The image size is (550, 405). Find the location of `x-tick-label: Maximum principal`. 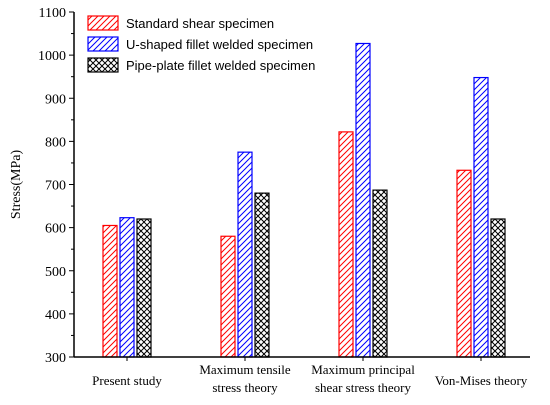

x-tick-label: Maximum principal is located at coordinates (363, 369).